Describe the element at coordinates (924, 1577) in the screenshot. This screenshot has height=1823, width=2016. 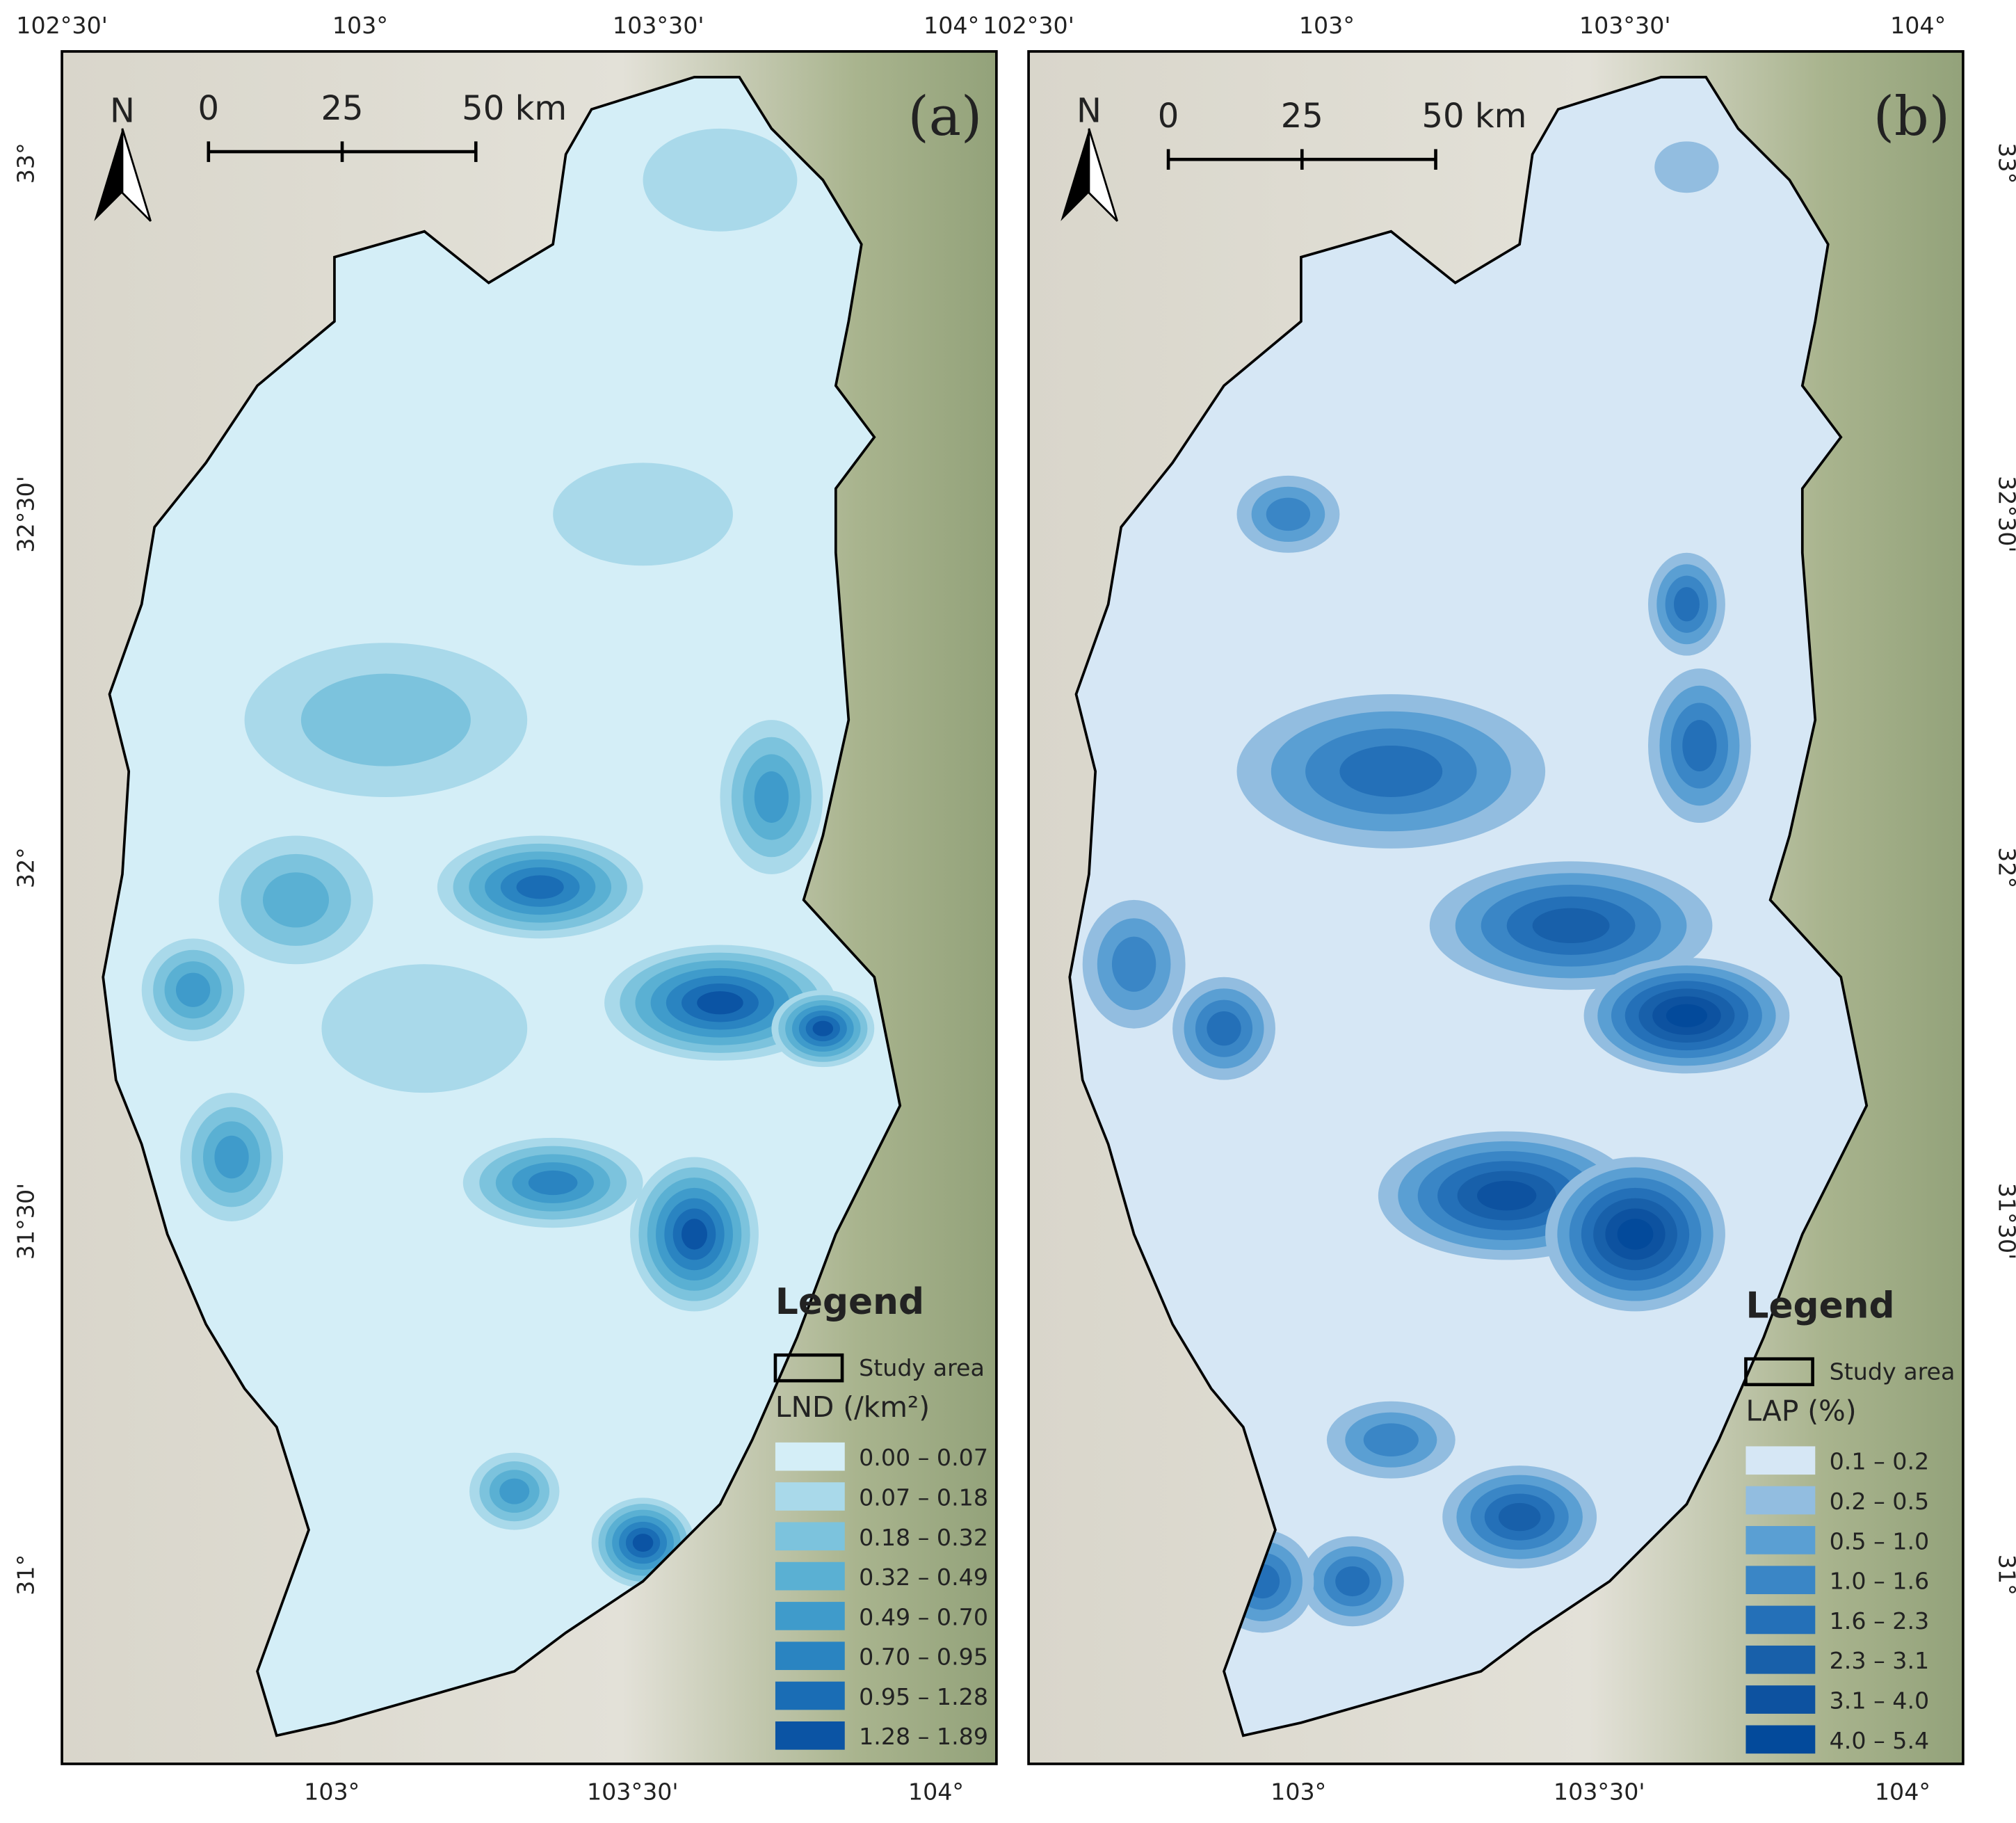
I see `legend-class-label: 0.32 – 0.49` at that location.